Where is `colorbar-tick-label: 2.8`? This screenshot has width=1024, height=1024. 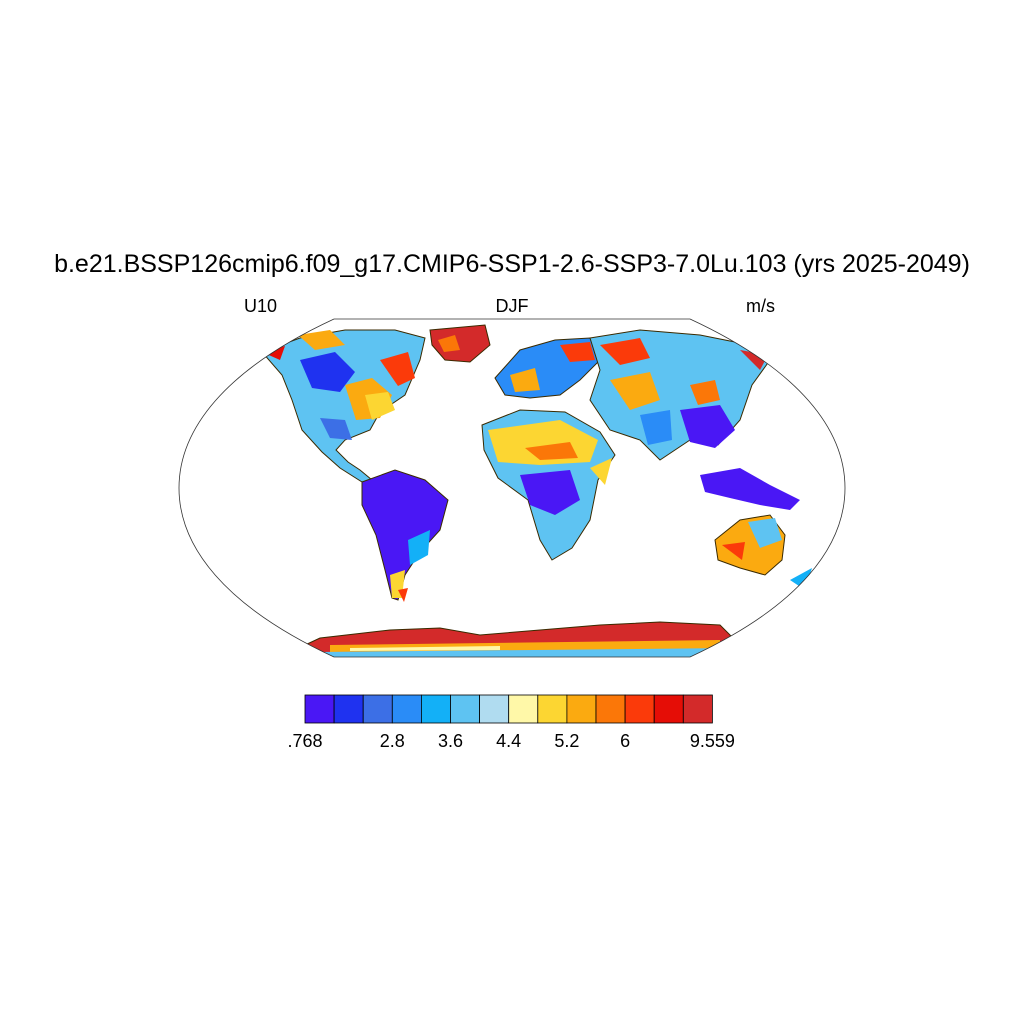
colorbar-tick-label: 2.8 is located at coordinates (392, 741).